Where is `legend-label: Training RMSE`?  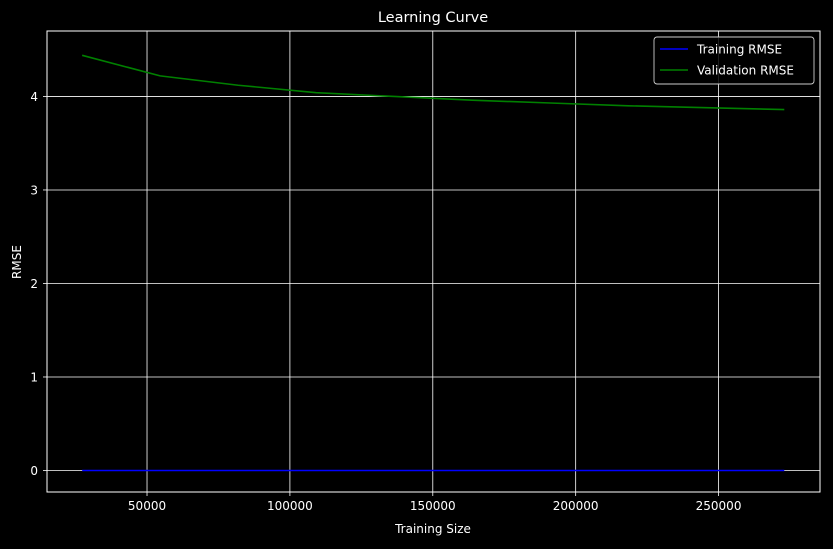 legend-label: Training RMSE is located at coordinates (739, 49).